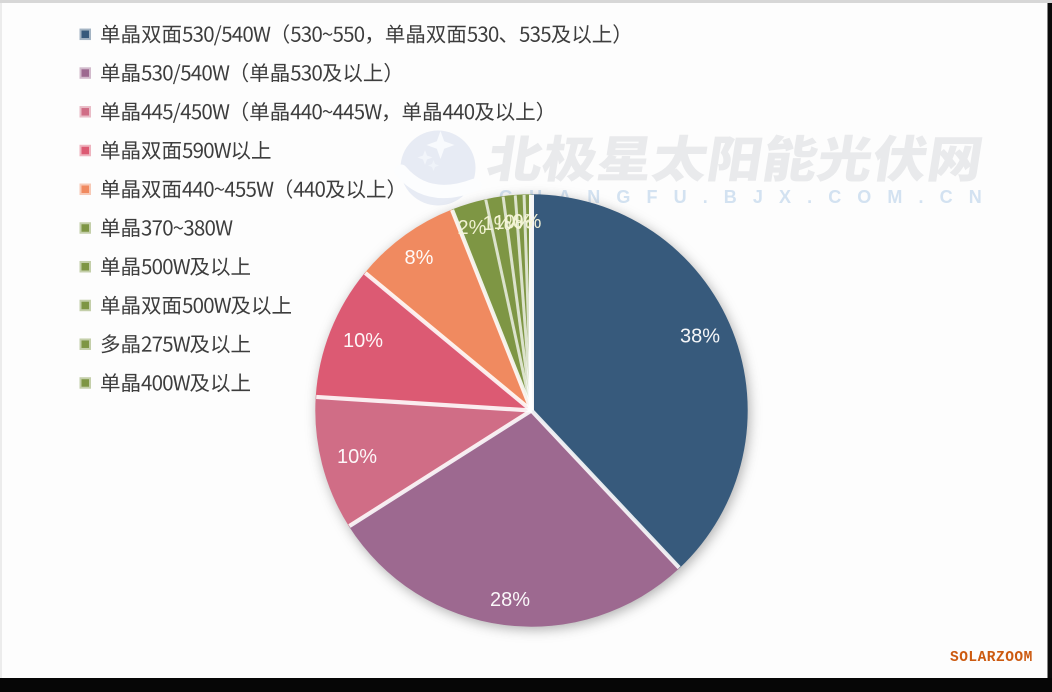 The image size is (1052, 692). Describe the element at coordinates (748, 197) in the screenshot. I see `svg-text: GUANGFU.BJX.COM.CN` at that location.